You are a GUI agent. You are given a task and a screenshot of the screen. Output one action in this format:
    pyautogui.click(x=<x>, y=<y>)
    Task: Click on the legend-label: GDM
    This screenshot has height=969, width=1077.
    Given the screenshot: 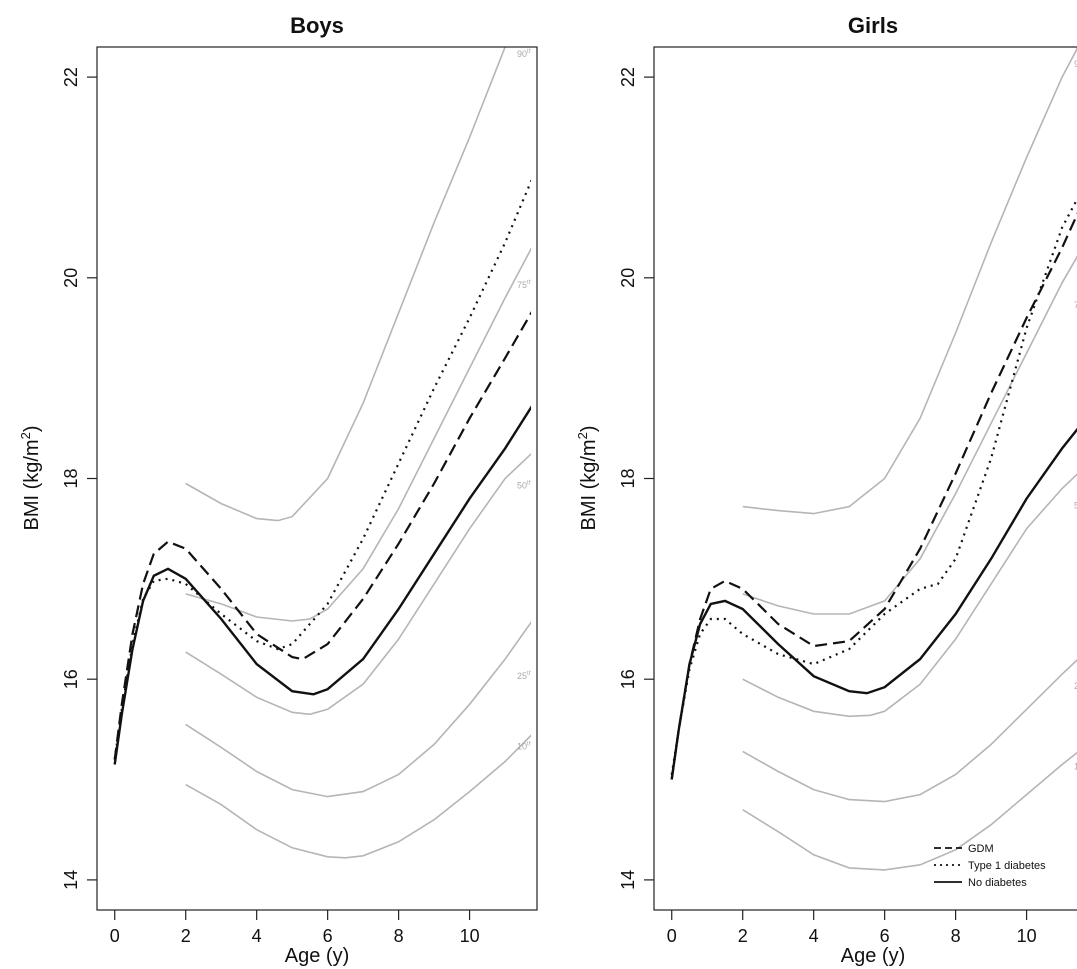 What is the action you would take?
    pyautogui.click(x=981, y=849)
    